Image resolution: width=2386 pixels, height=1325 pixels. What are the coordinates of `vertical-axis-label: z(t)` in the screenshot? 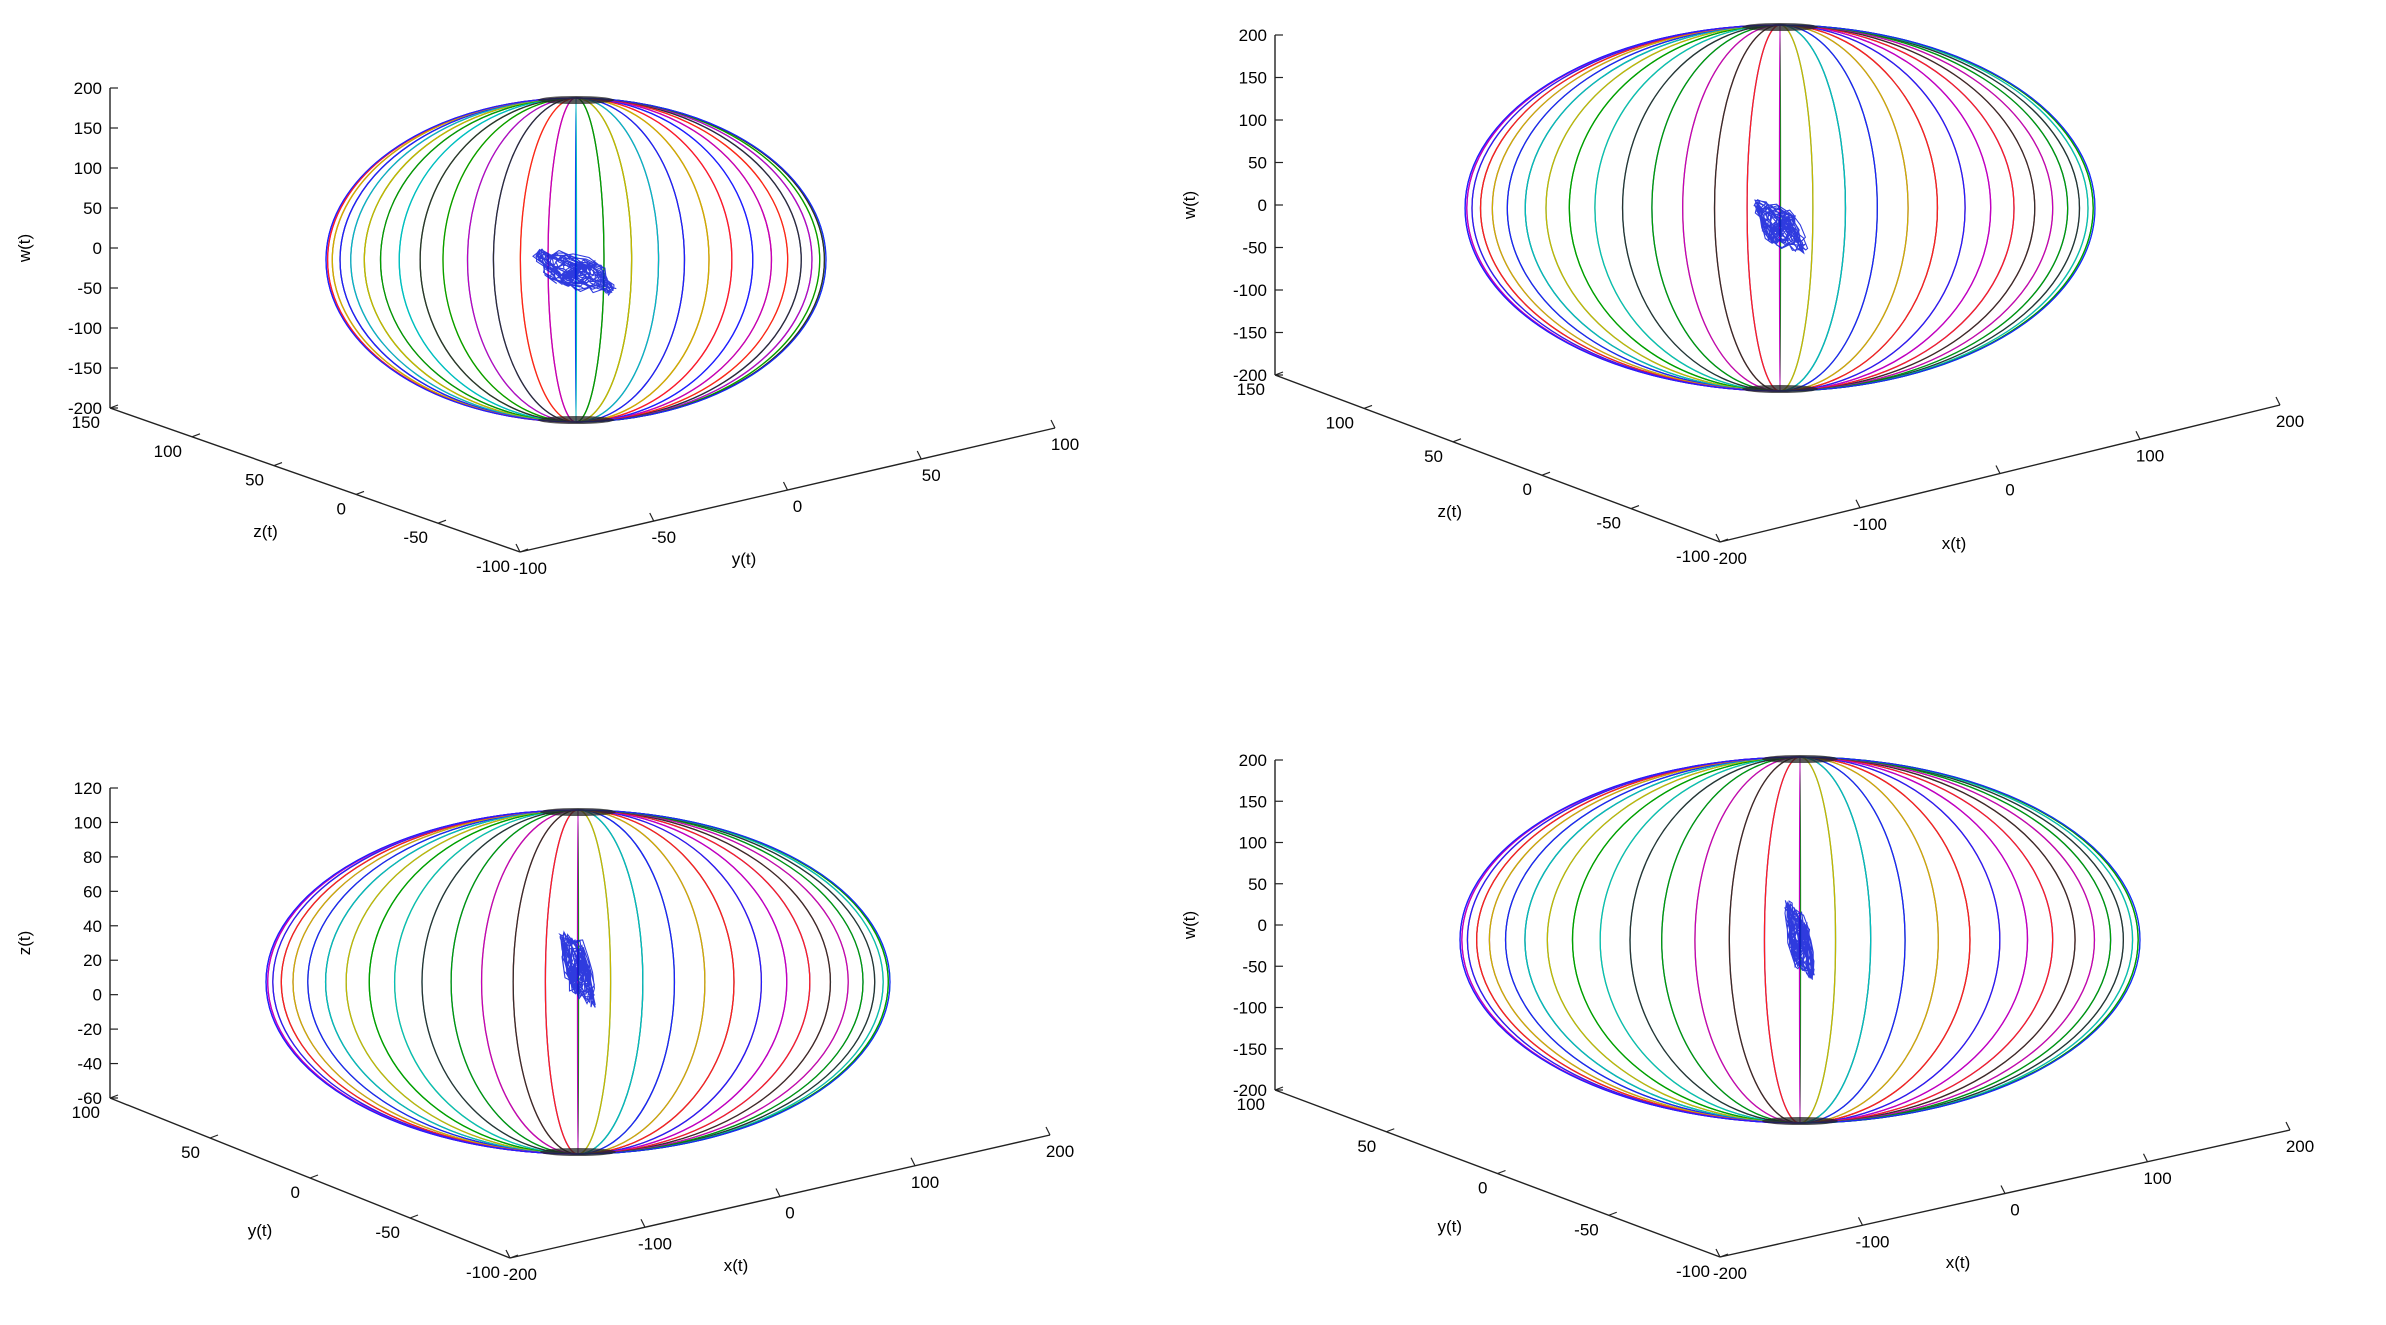 It's located at (24, 943).